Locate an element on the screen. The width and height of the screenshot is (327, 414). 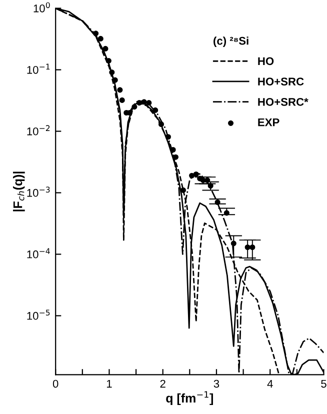
y-tick-label: 10$^{−4}$ is located at coordinates (38, 253).